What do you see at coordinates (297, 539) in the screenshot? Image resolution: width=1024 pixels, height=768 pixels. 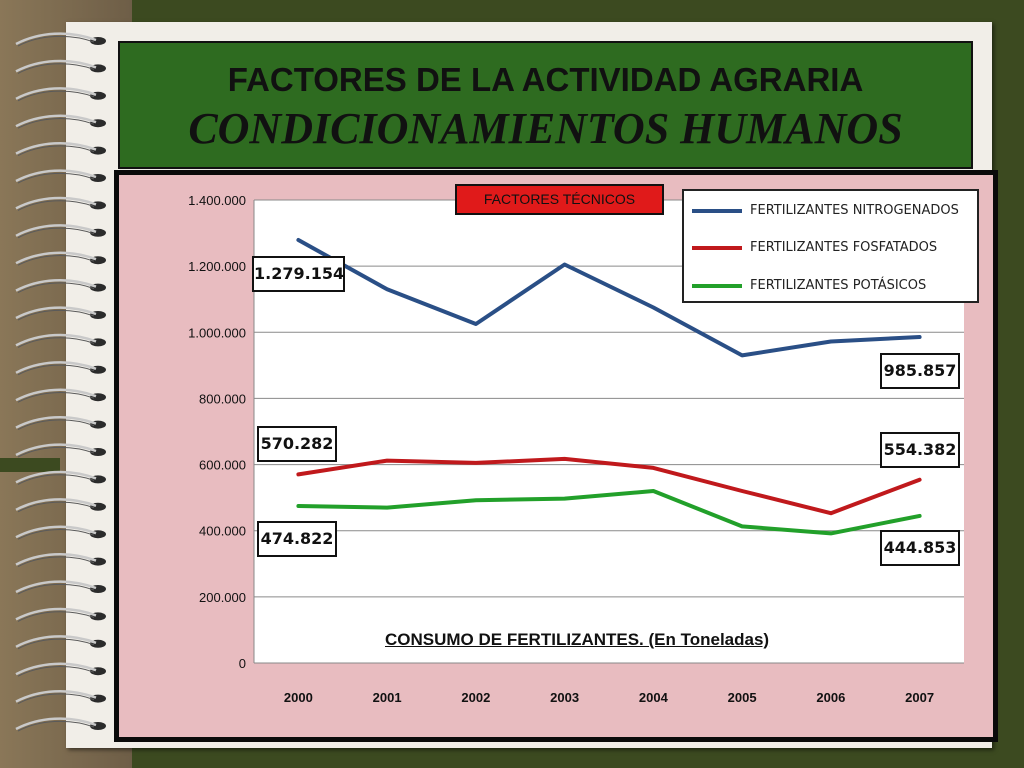 I see `value-callout: 474.822` at bounding box center [297, 539].